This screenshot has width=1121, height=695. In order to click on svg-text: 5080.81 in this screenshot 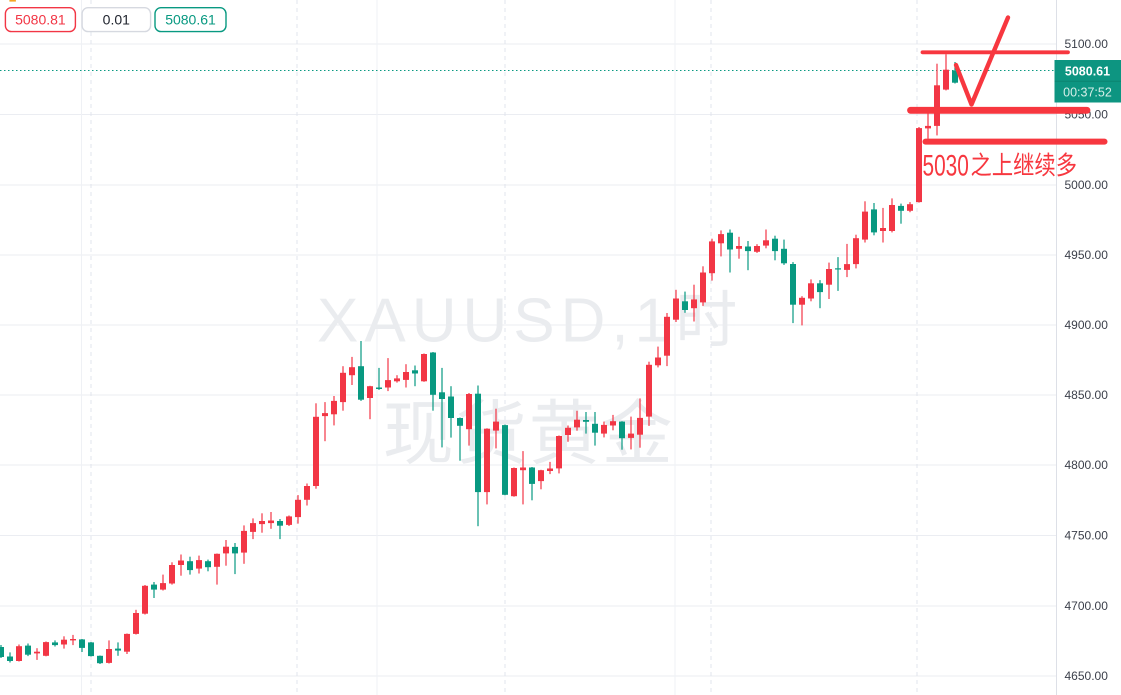, I will do `click(40, 19)`.